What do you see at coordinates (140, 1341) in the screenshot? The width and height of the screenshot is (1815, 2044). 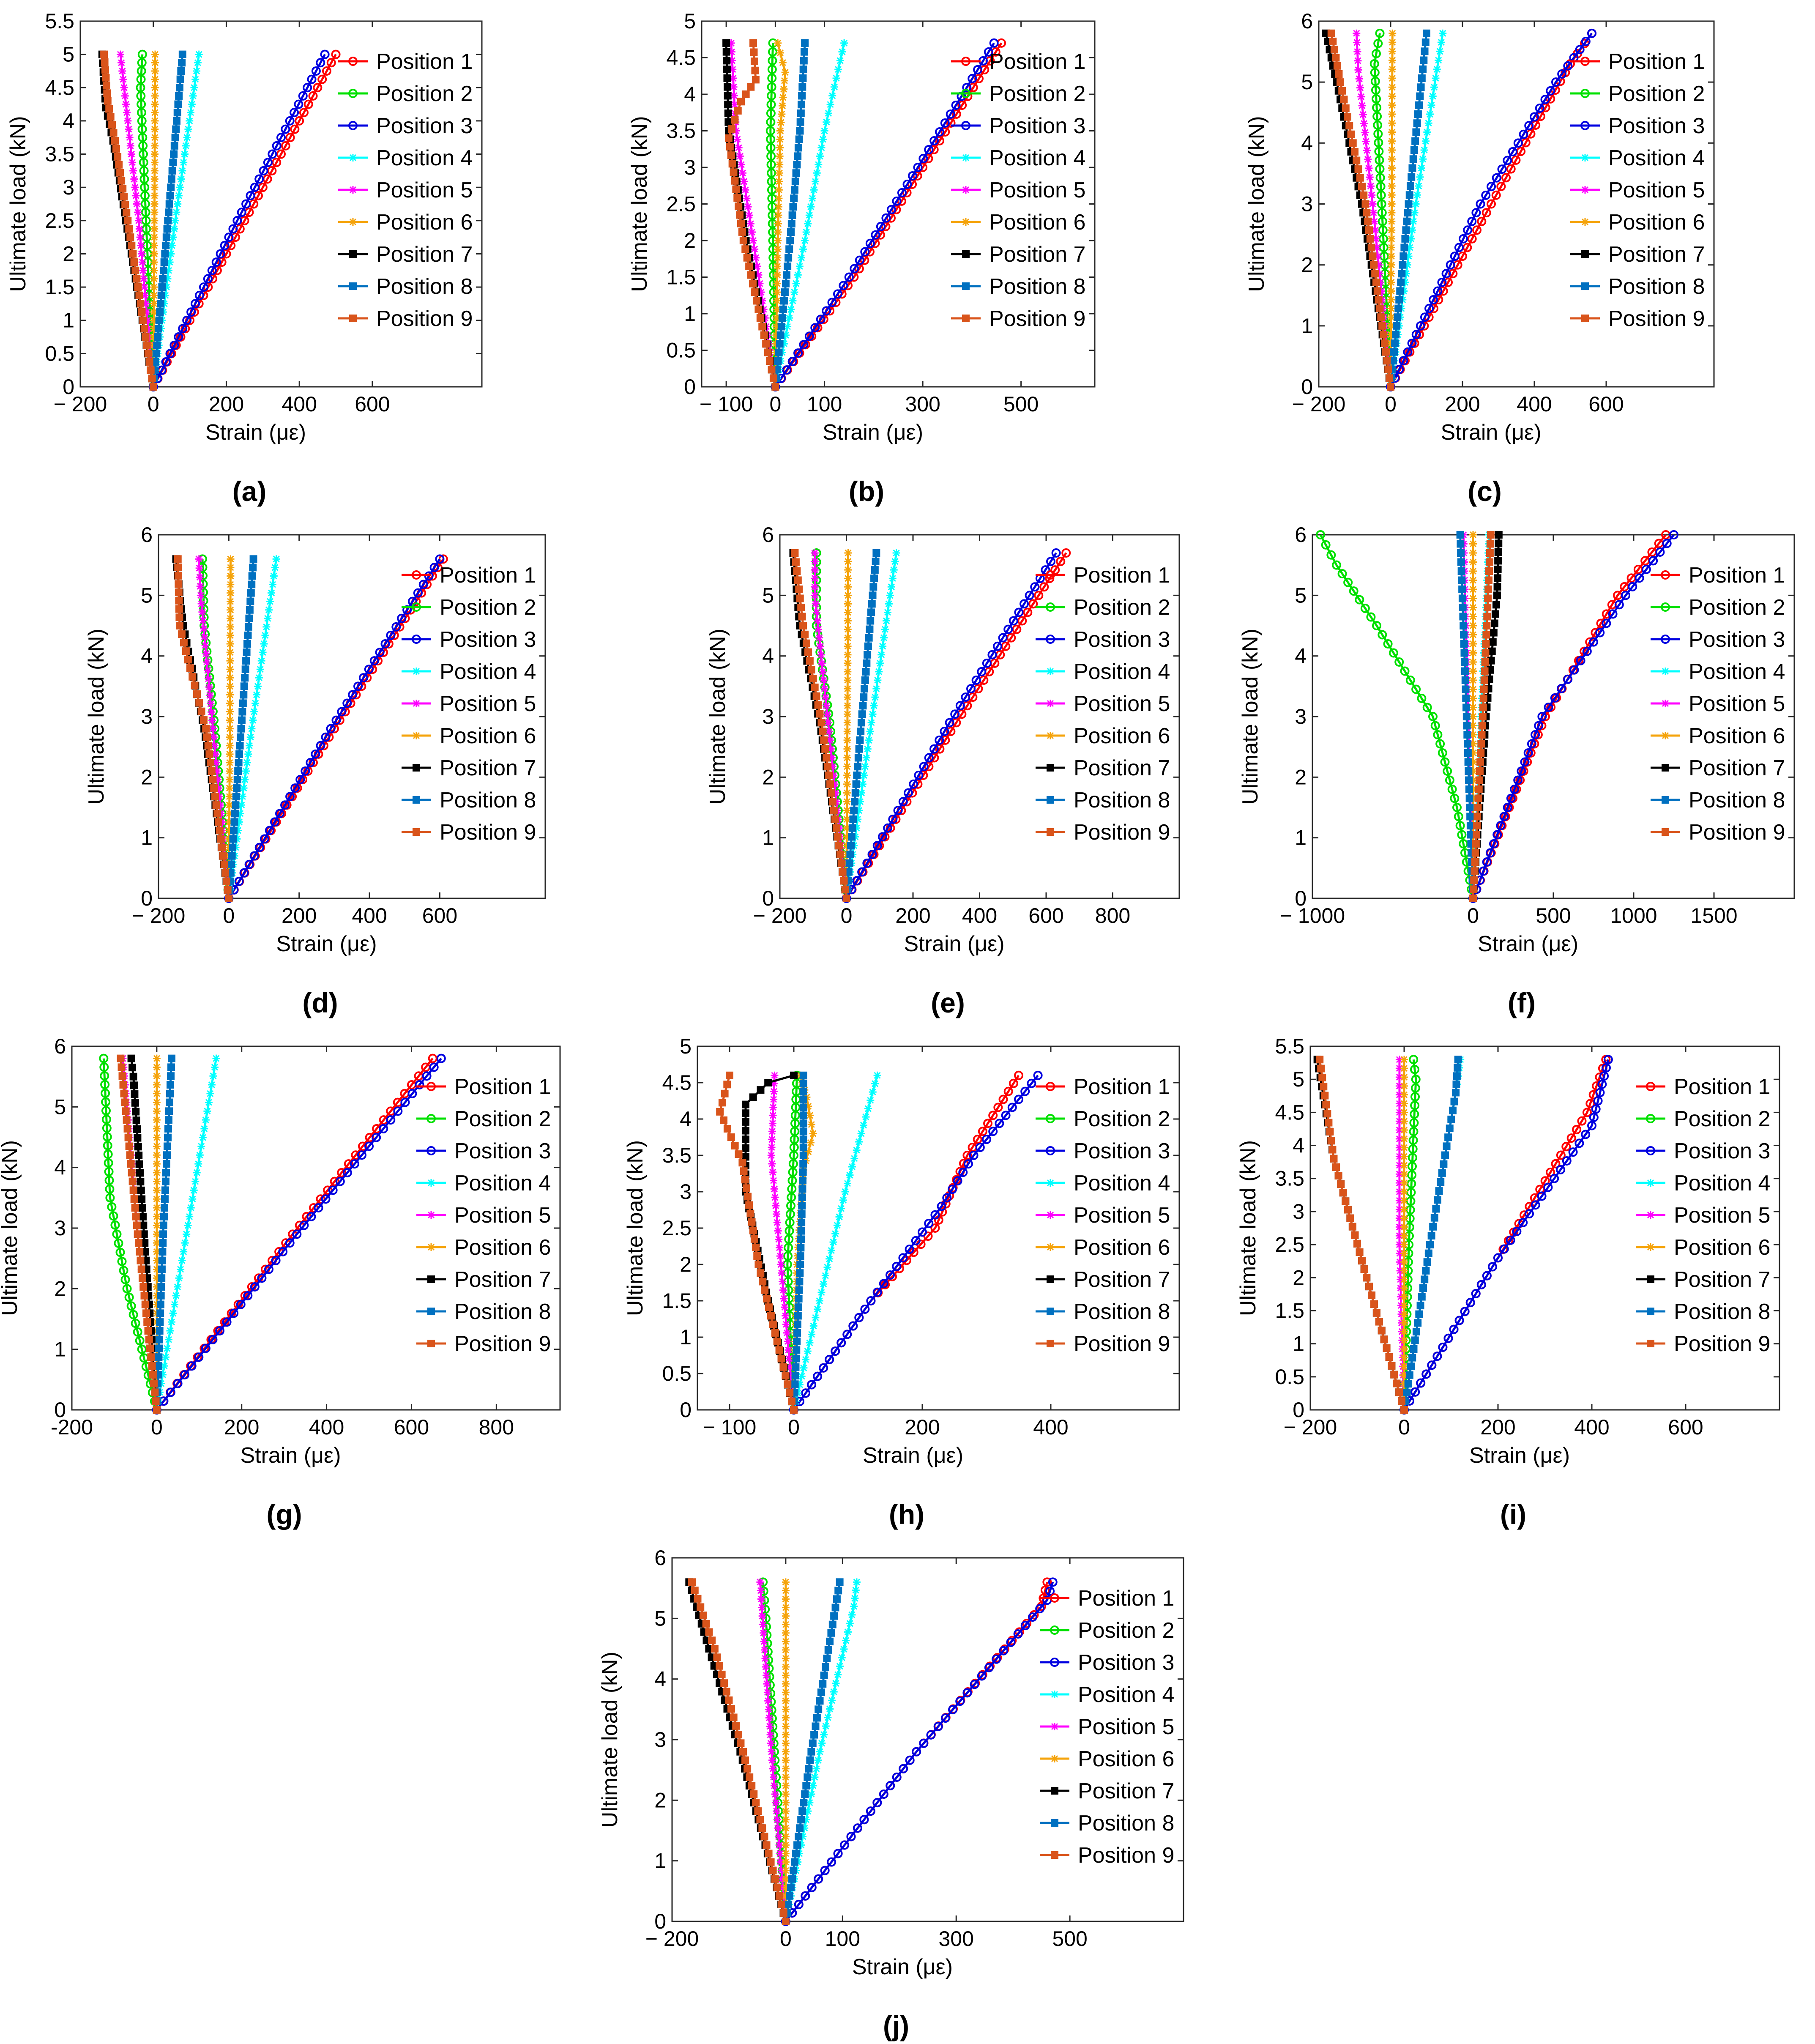 I see `chart6-marker-circle` at bounding box center [140, 1341].